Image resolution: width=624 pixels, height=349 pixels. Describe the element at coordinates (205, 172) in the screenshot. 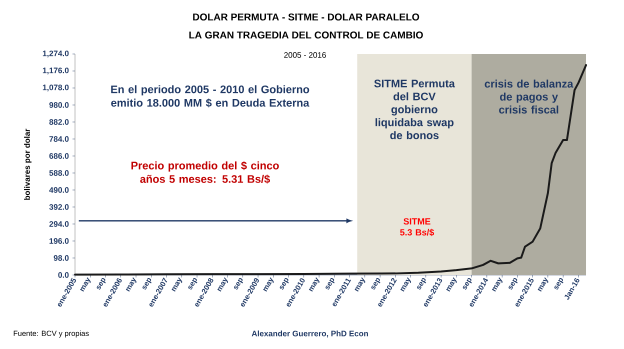

I see `annotation: Precio promedio del $ cinco años 5 meses: 5.31 Bs/$` at that location.